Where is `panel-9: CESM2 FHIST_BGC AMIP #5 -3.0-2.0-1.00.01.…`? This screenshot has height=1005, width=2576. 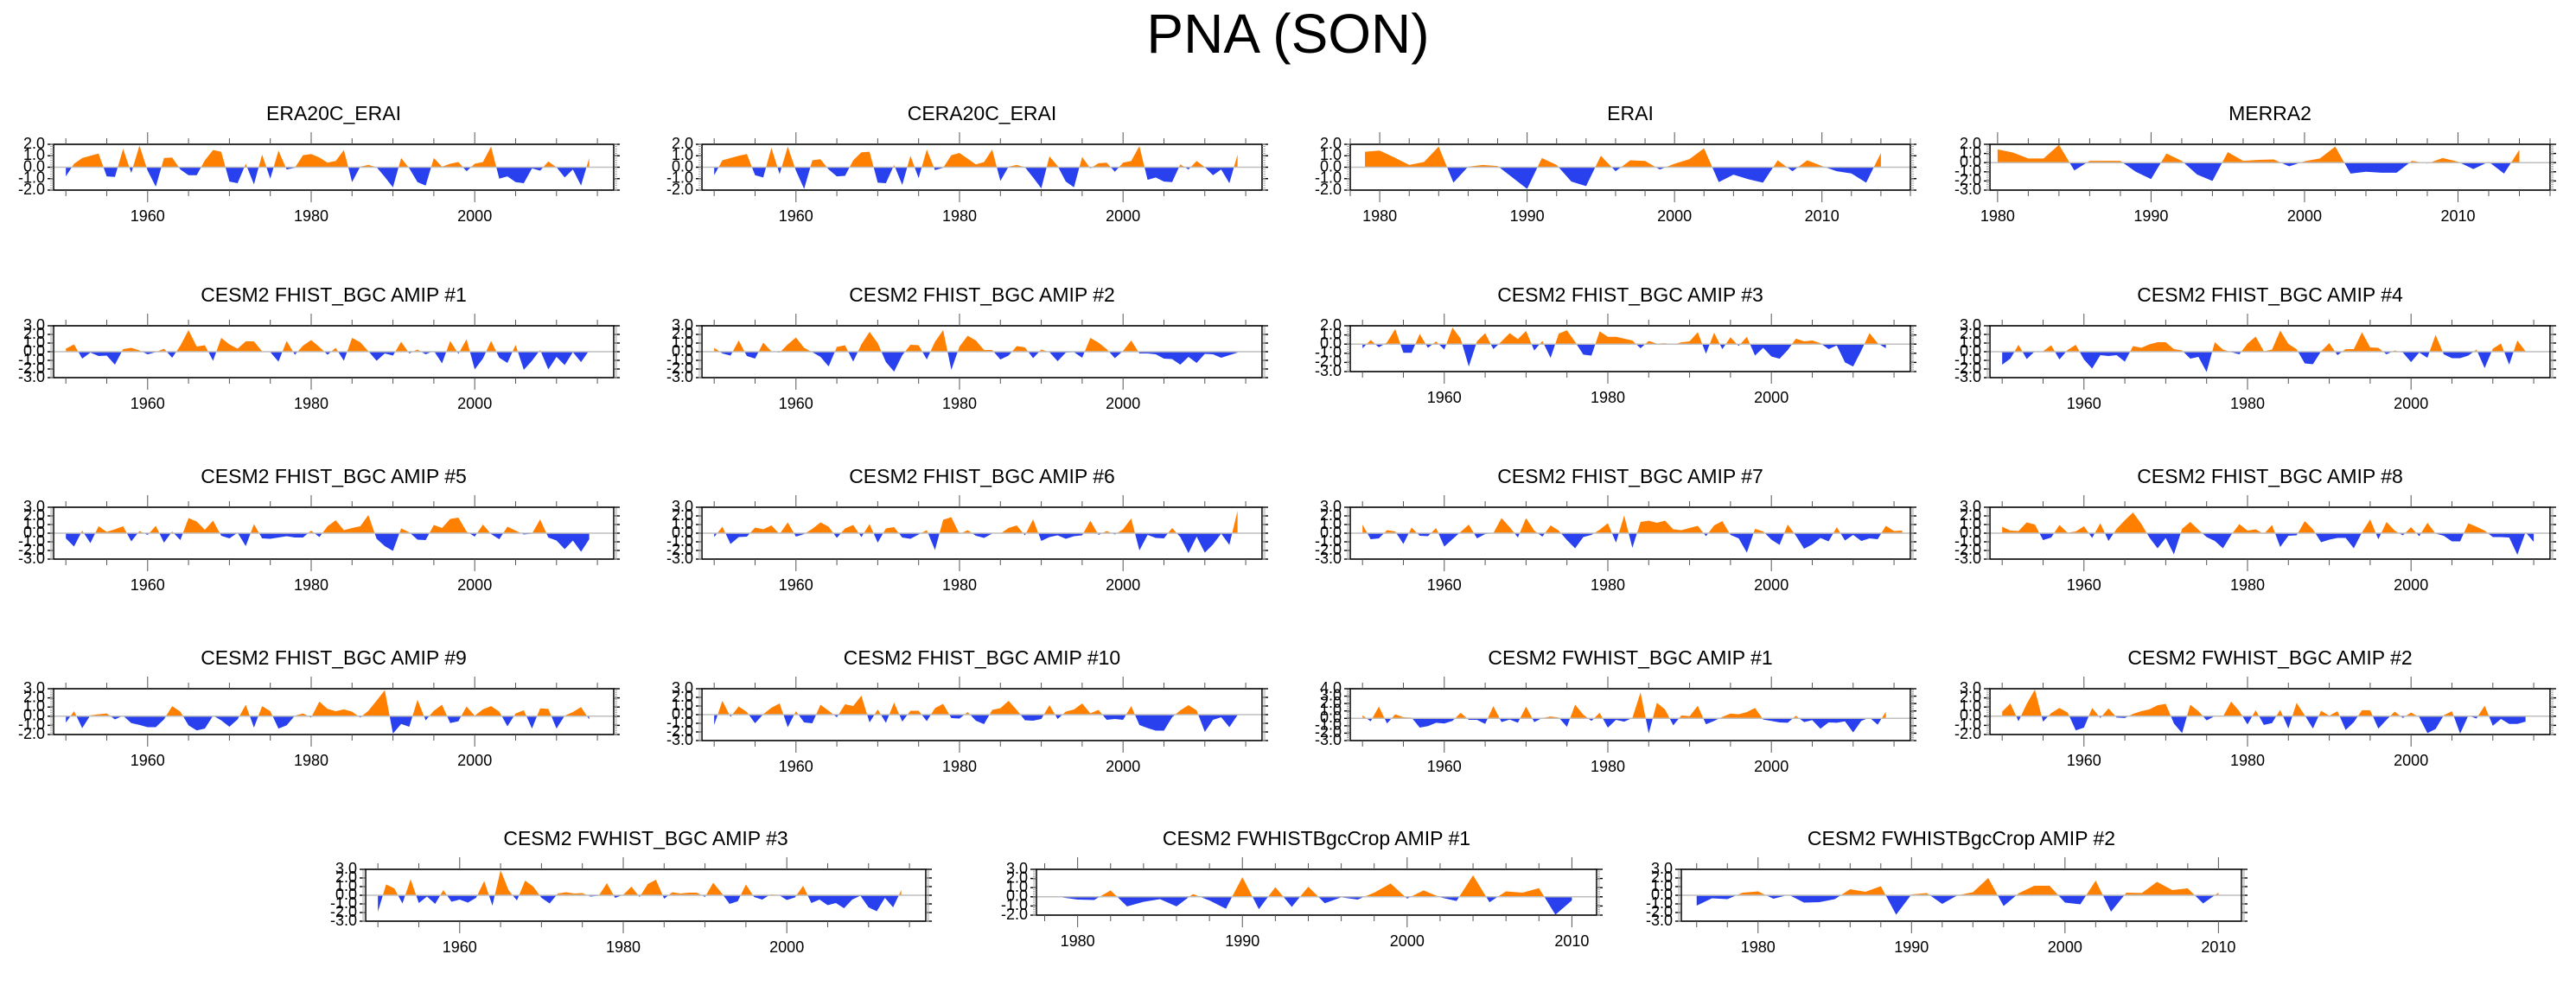 panel-9: CESM2 FHIST_BGC AMIP #5 -3.0-2.0-1.00.01.… is located at coordinates (319, 529).